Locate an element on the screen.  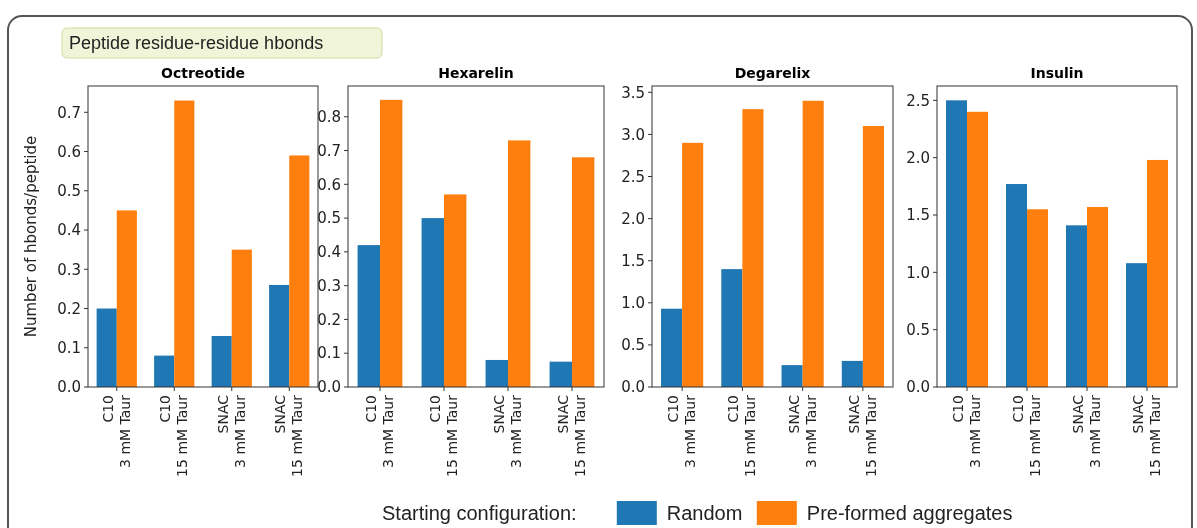
chart-title: Insulin is located at coordinates (1057, 73).